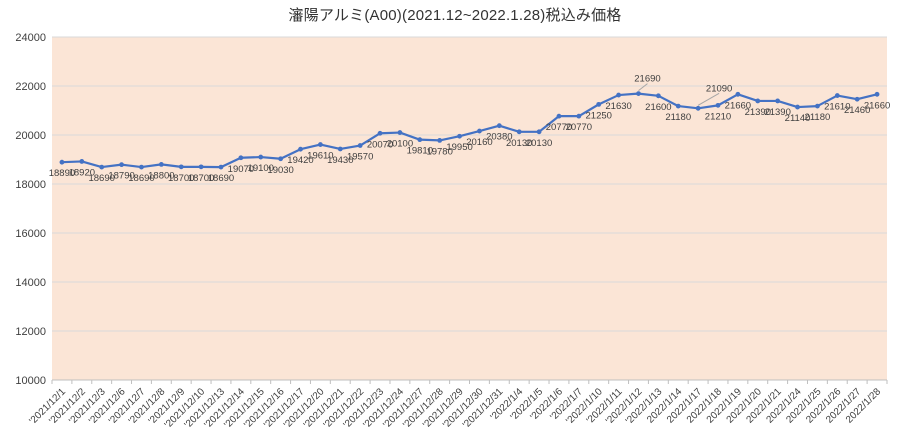  What do you see at coordinates (599, 115) in the screenshot?
I see `data-label: 21250` at bounding box center [599, 115].